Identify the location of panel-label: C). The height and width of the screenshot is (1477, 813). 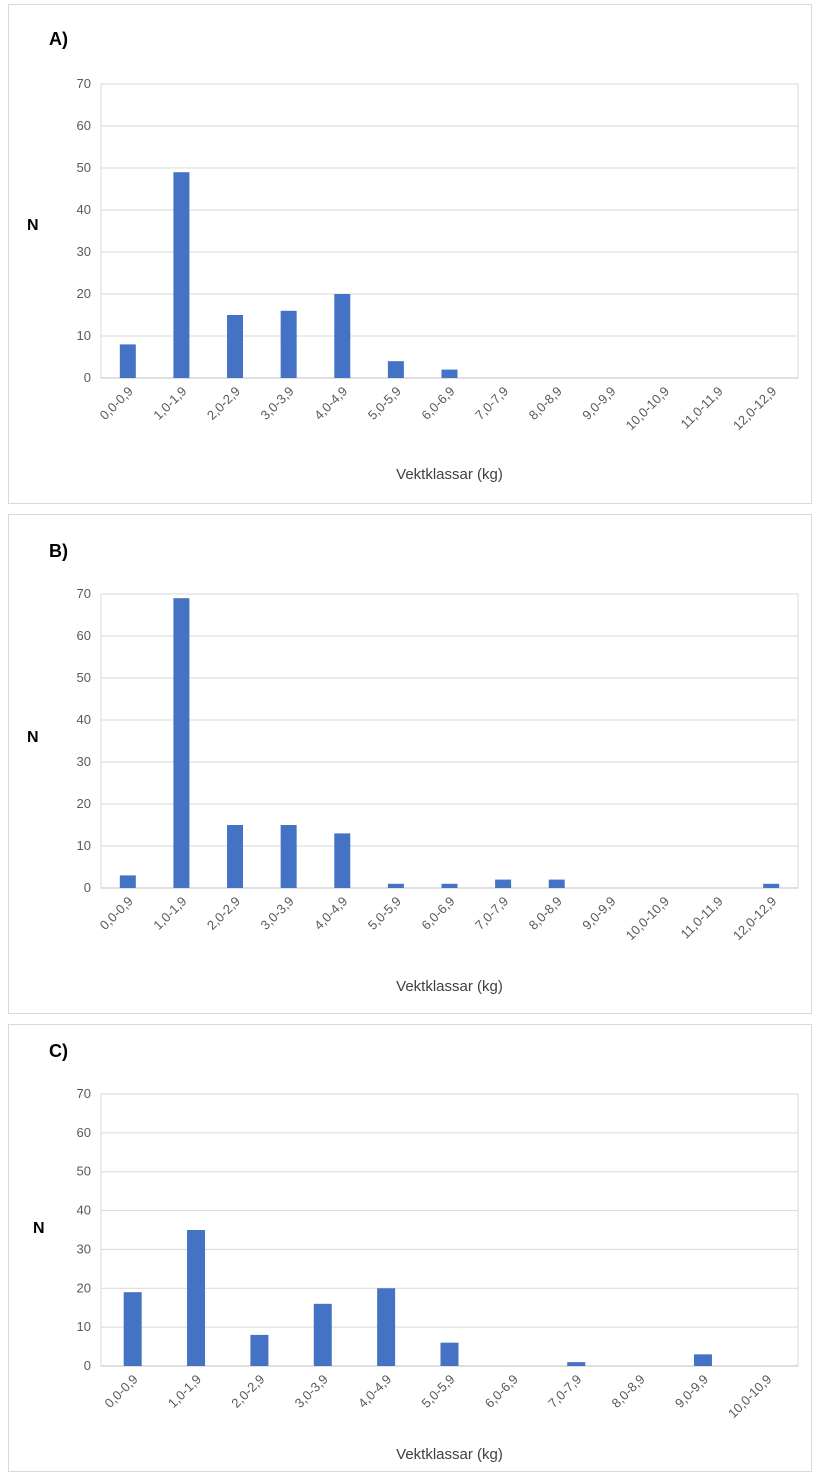
(58, 1051).